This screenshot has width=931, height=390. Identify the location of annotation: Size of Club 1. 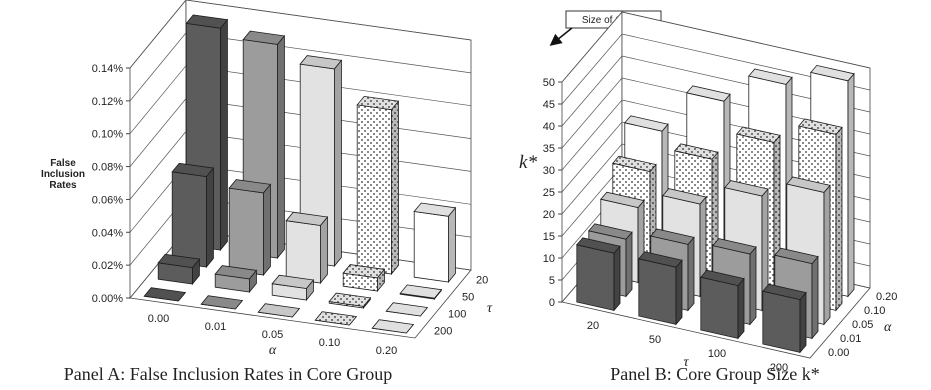
(613, 20).